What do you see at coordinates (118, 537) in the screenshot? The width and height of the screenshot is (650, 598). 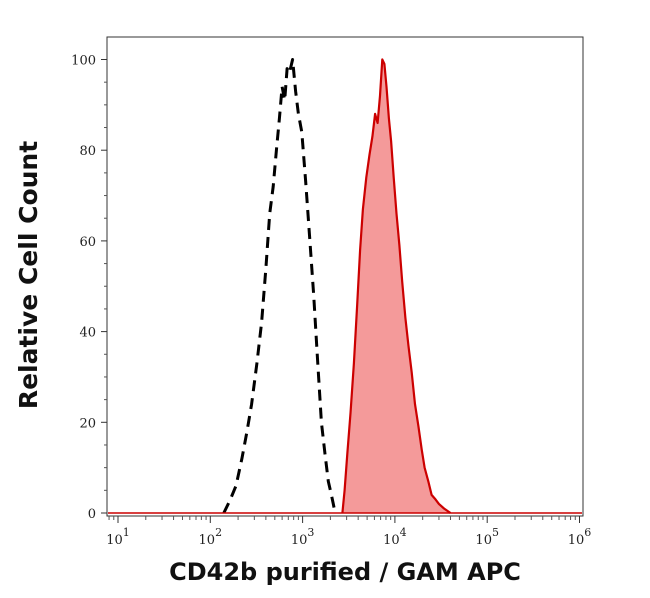 I see `x-tick-label-0: 10¹` at bounding box center [118, 537].